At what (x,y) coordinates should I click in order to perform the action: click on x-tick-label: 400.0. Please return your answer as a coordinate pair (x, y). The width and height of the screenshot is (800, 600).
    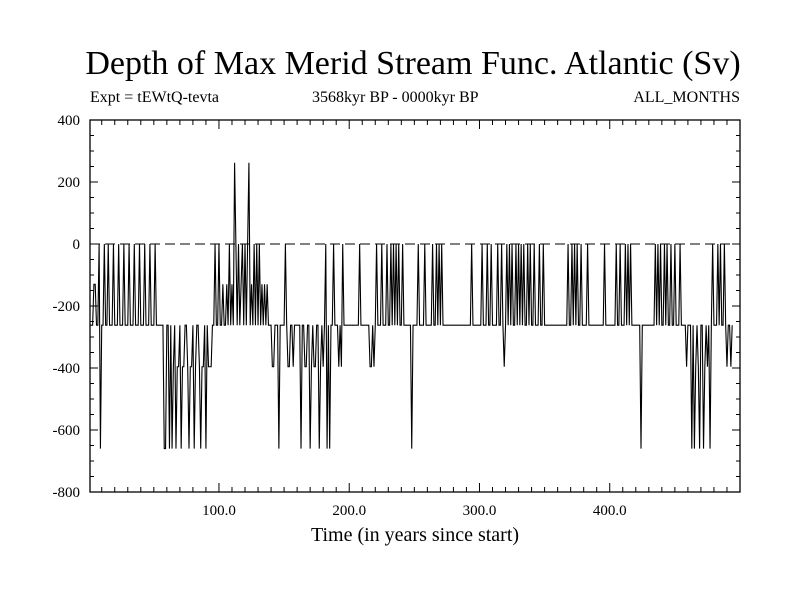
    Looking at the image, I should click on (610, 511).